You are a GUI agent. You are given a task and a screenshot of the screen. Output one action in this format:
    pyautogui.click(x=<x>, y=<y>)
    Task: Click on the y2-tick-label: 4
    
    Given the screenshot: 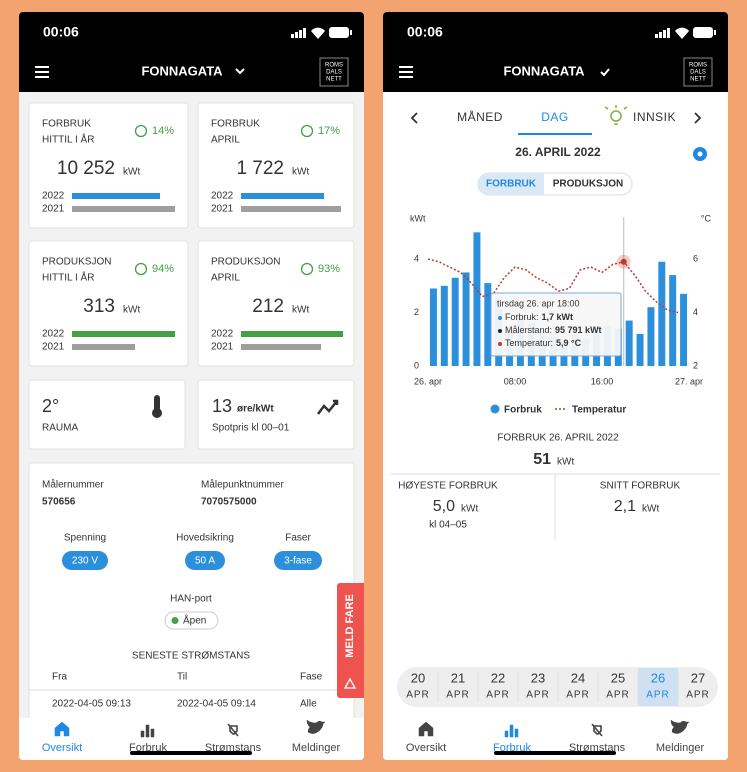 What is the action you would take?
    pyautogui.click(x=695, y=312)
    